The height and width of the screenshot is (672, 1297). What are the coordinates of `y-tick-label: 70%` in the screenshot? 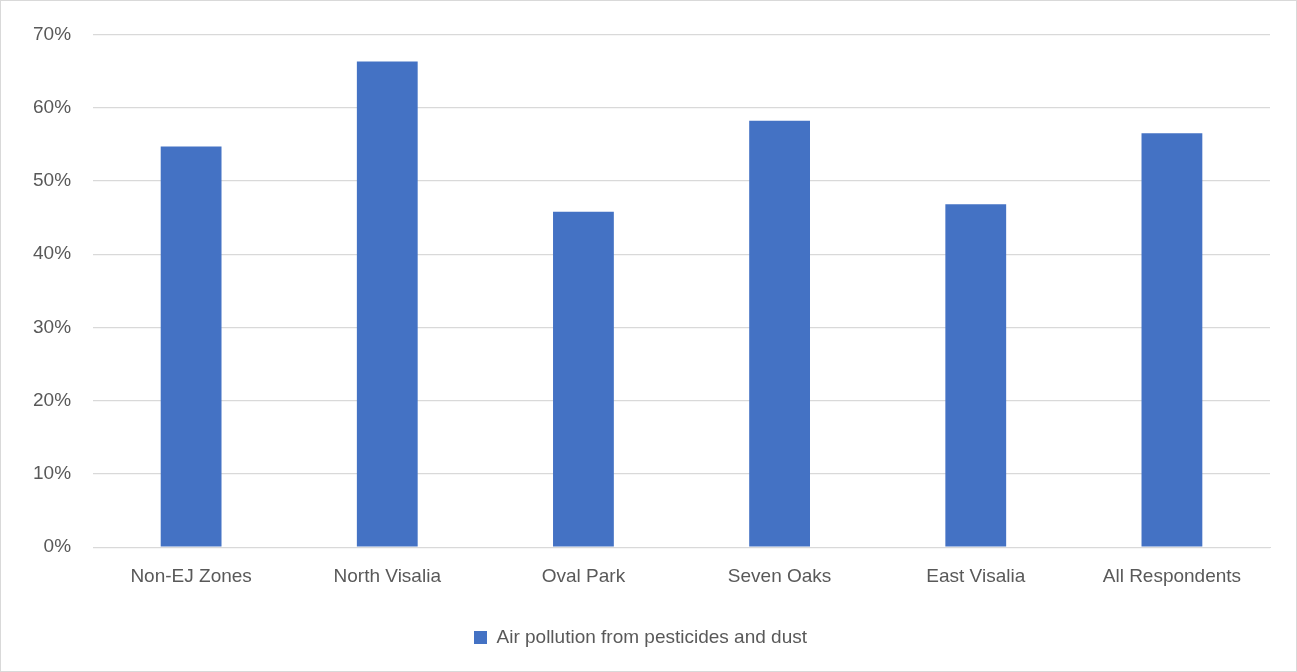 It's located at (52, 33).